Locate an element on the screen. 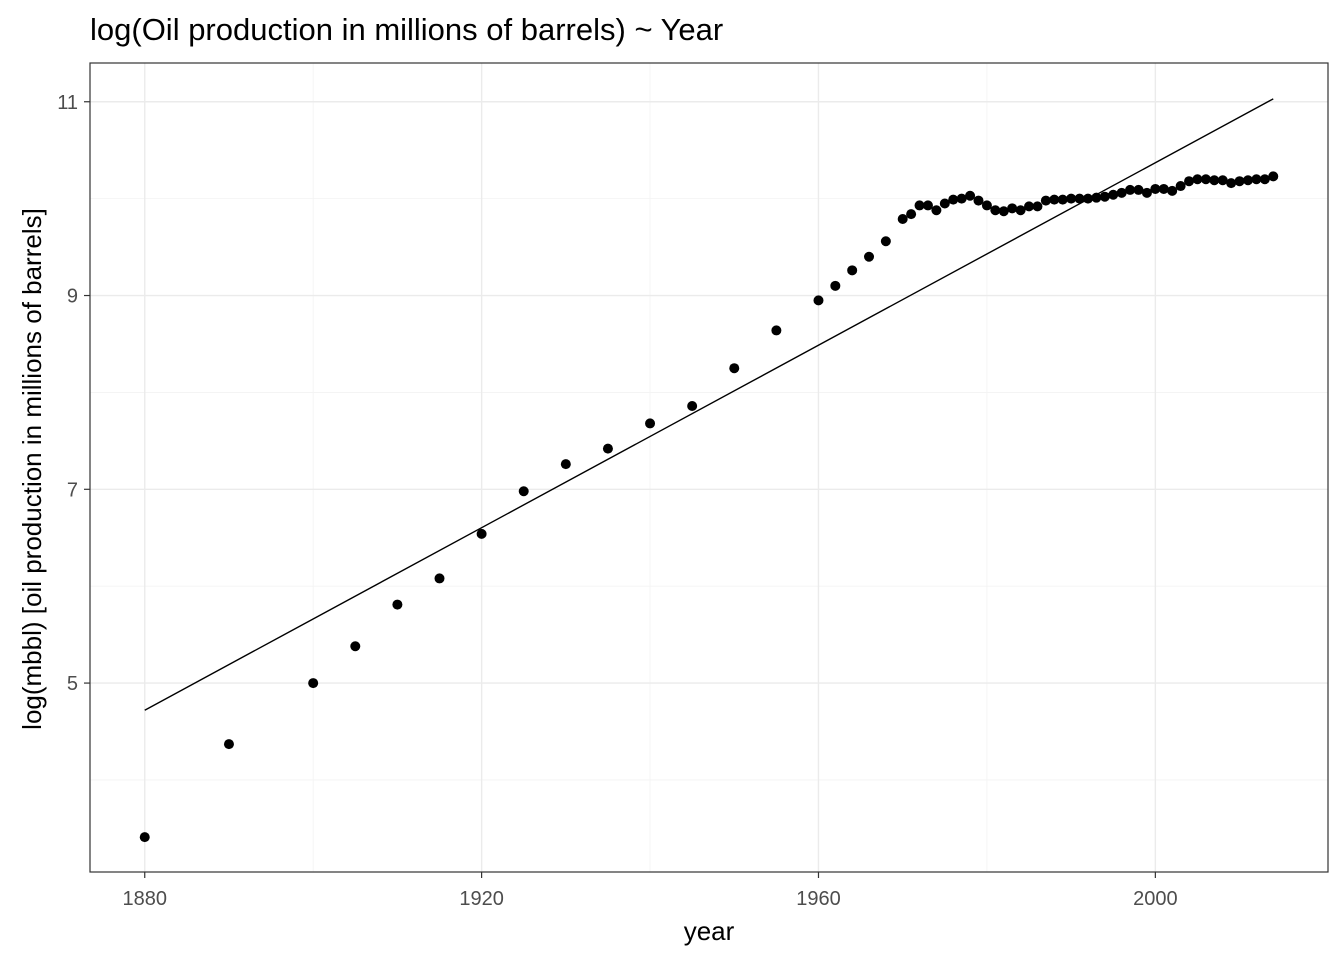 The image size is (1344, 960). y-tick-label: 5 is located at coordinates (72, 684).